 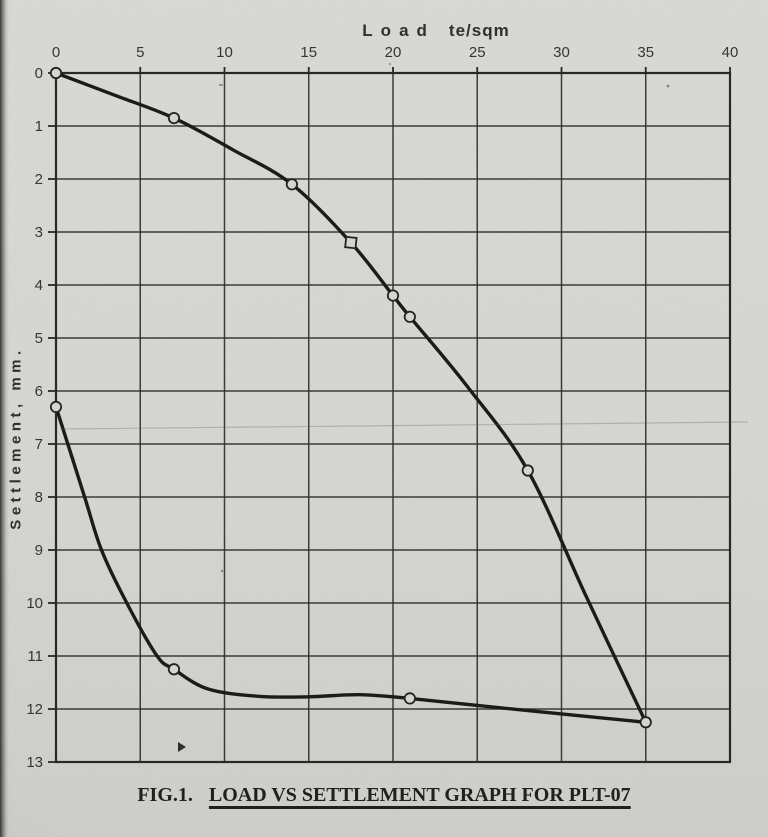 What do you see at coordinates (393, 52) in the screenshot?
I see `x-tick-label: 20` at bounding box center [393, 52].